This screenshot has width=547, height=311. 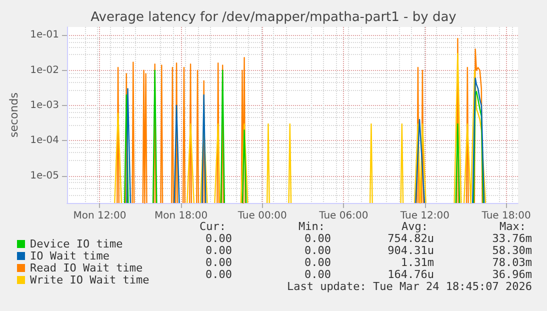 What do you see at coordinates (86, 268) in the screenshot?
I see `legend-label: Read IO Wait time` at bounding box center [86, 268].